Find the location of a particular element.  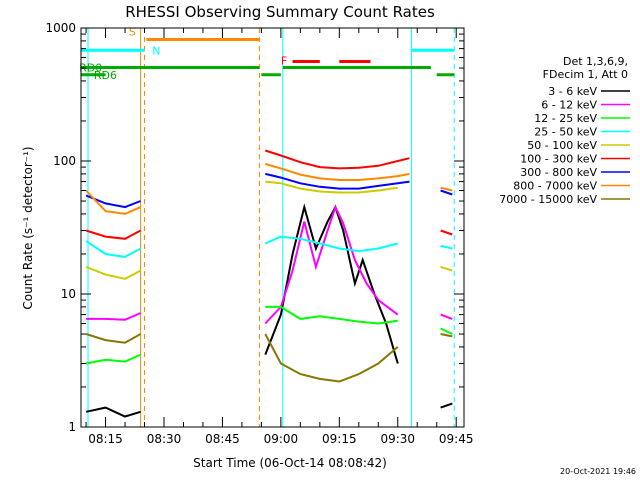

legend-entry-label: 6 - 12 keV is located at coordinates (569, 105).